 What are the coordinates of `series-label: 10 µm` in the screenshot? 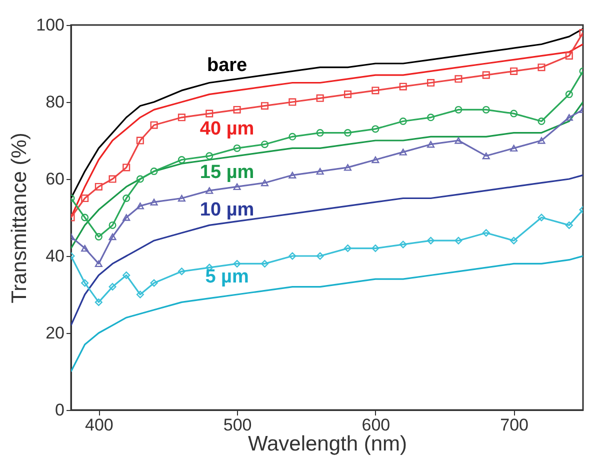 It's located at (227, 209).